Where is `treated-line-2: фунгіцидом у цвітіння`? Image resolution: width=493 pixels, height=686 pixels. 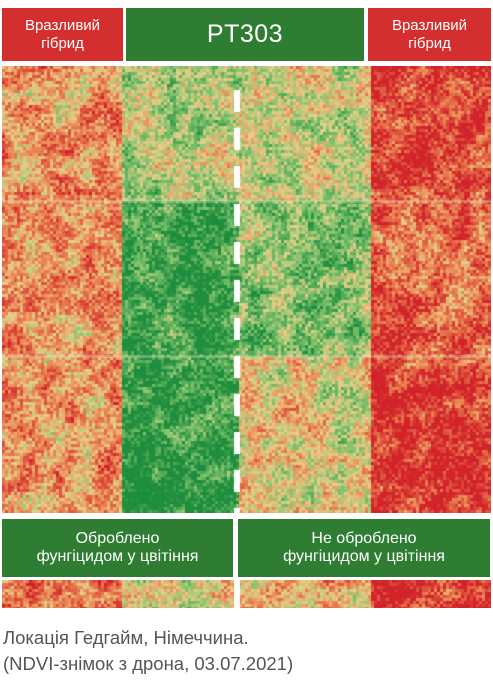 treated-line-2: фунгіцидом у цвітіння is located at coordinates (117, 556).